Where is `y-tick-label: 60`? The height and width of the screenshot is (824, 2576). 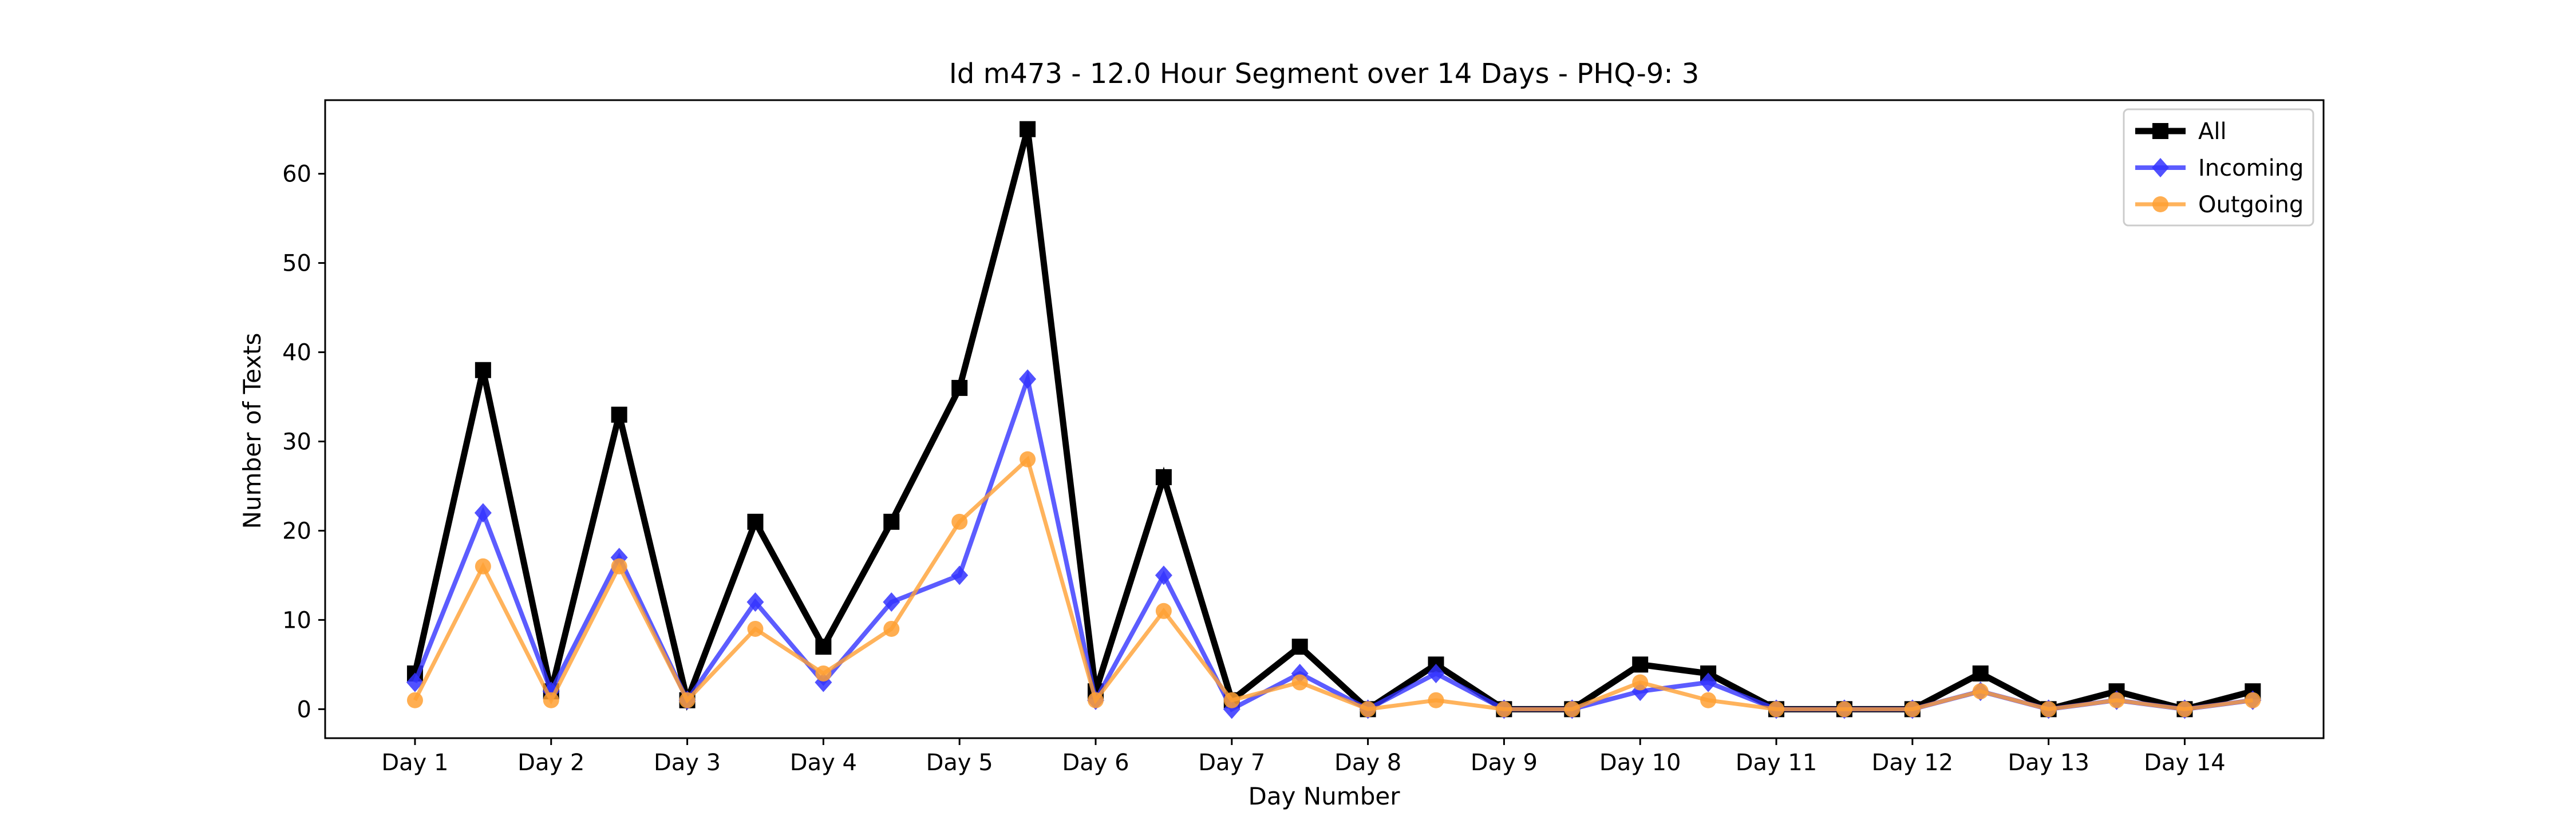 y-tick-label: 60 is located at coordinates (296, 174).